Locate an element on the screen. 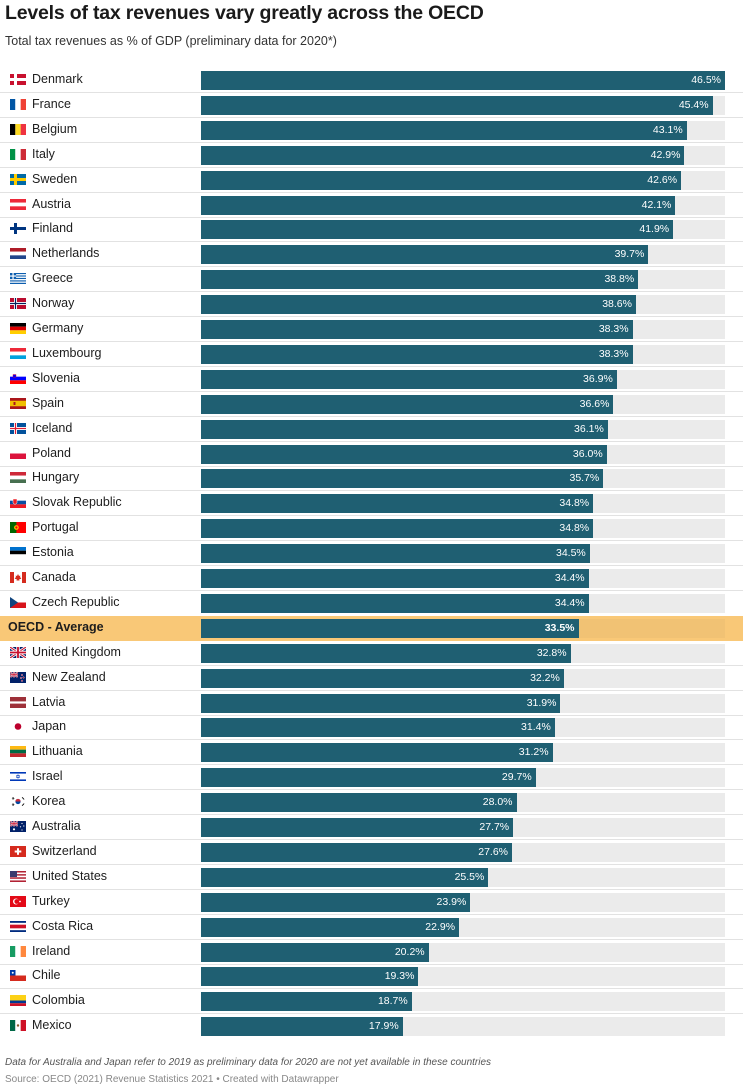  united-kingdom-flag-icon is located at coordinates (18, 652).